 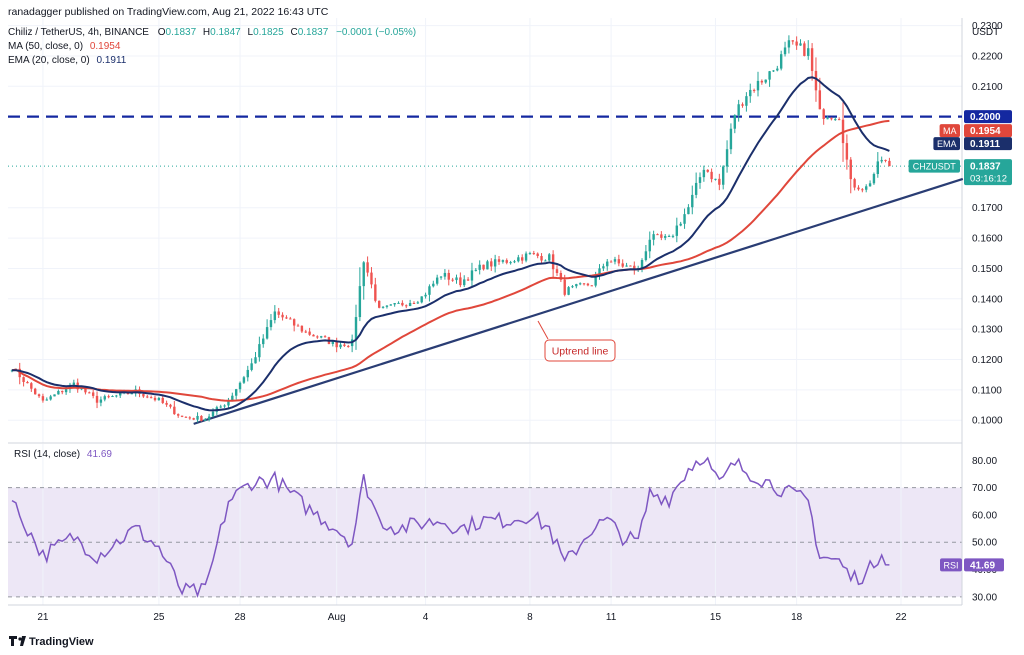 What do you see at coordinates (988, 117) in the screenshot?
I see `resistance-badge: 0.2000` at bounding box center [988, 117].